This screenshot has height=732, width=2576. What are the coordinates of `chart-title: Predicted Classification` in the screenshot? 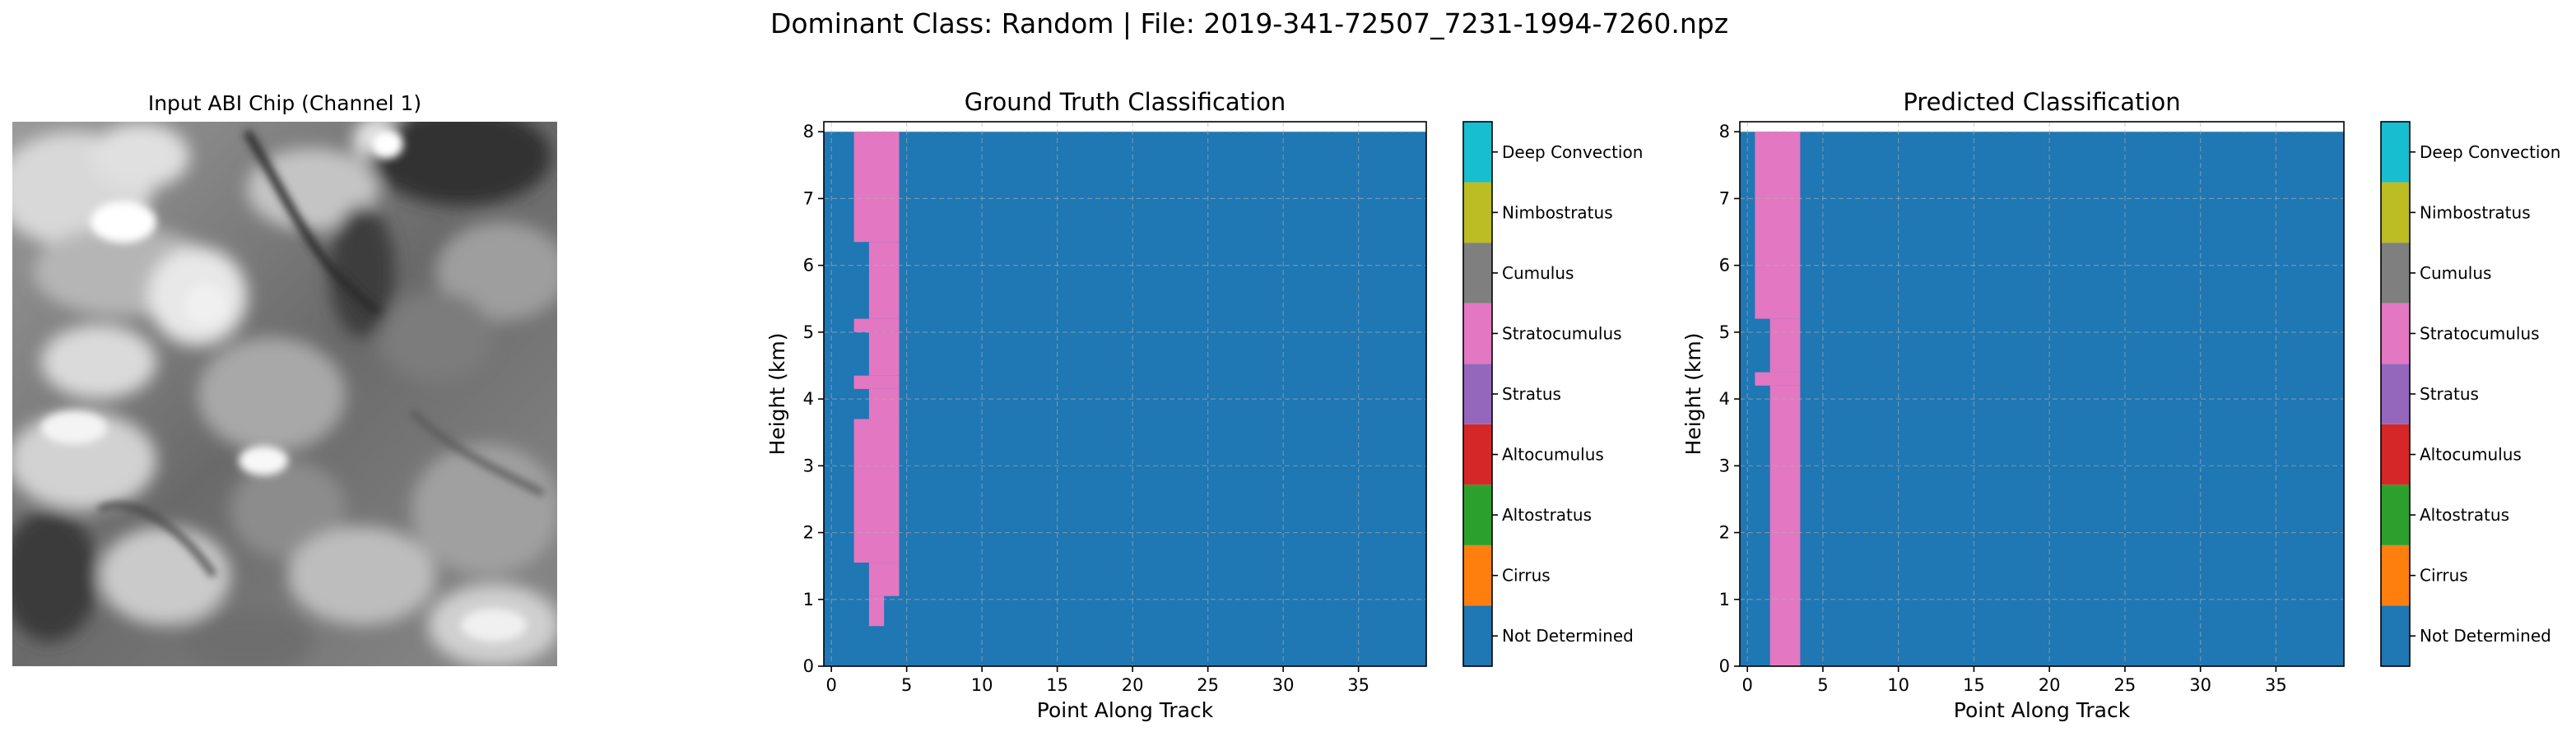 It's located at (2041, 102).